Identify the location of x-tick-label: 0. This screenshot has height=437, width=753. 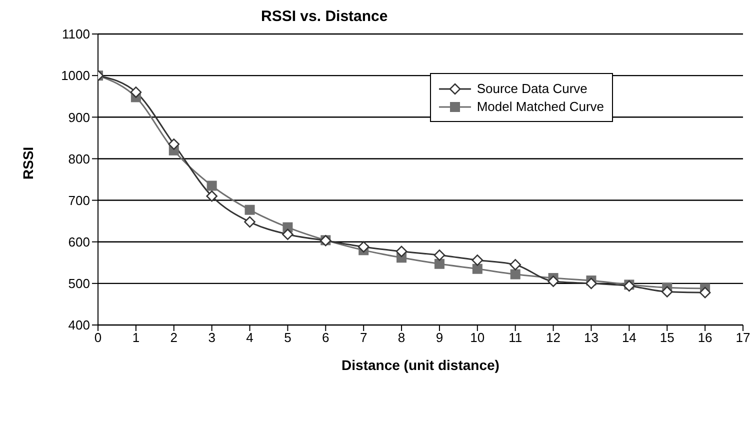
(98, 338).